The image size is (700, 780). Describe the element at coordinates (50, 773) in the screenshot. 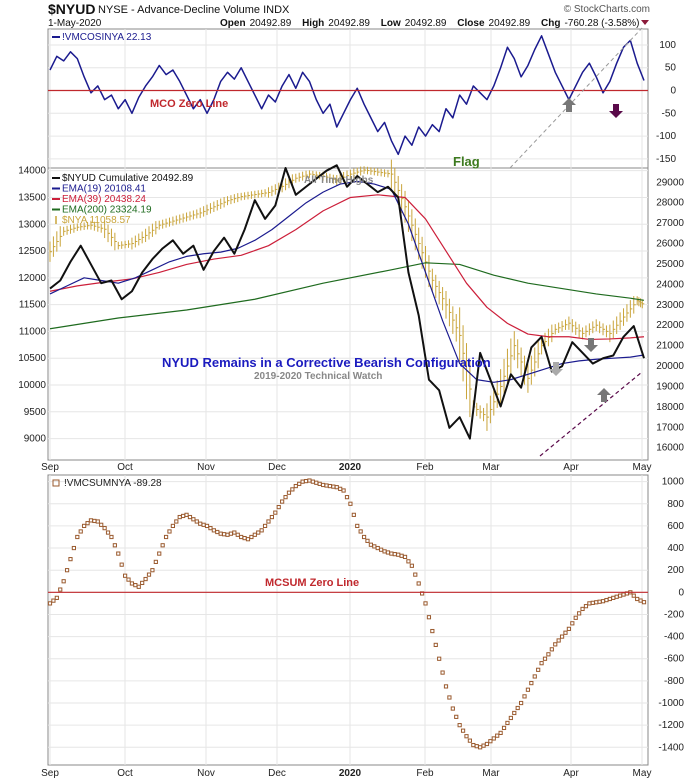

I see `x-tick-label: Sep` at that location.